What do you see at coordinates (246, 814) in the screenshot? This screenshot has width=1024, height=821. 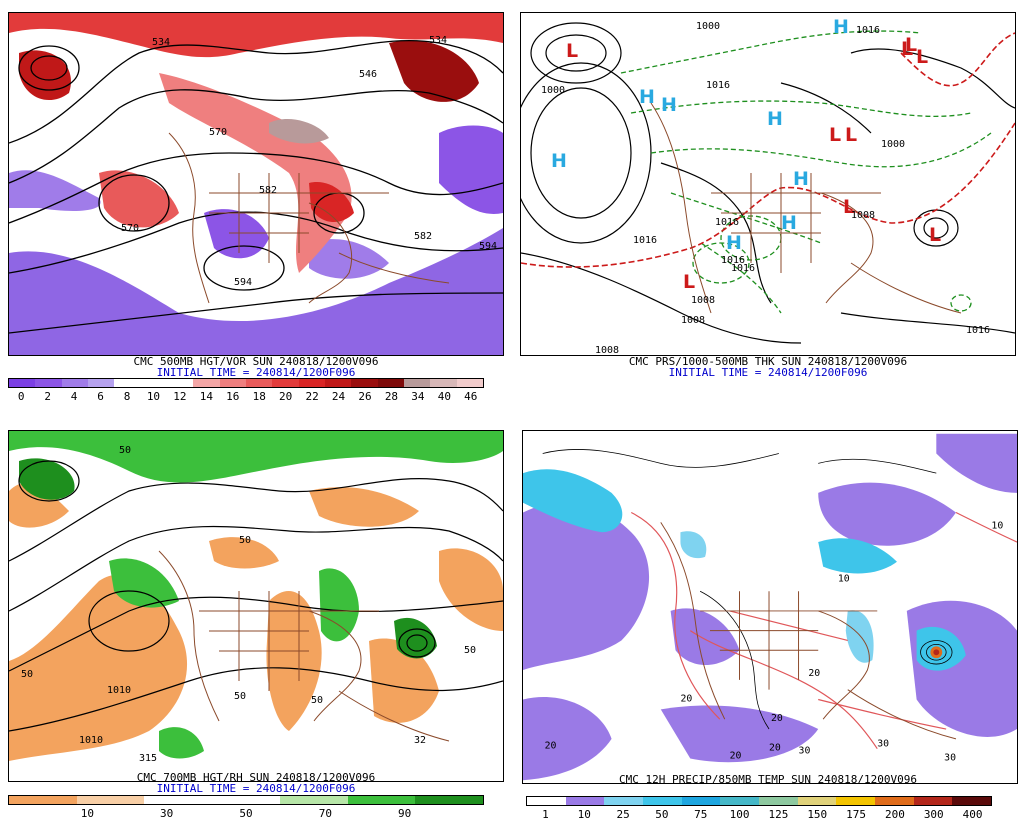 I see `colorbar-labels: 10 30 50 70 90` at bounding box center [246, 814].